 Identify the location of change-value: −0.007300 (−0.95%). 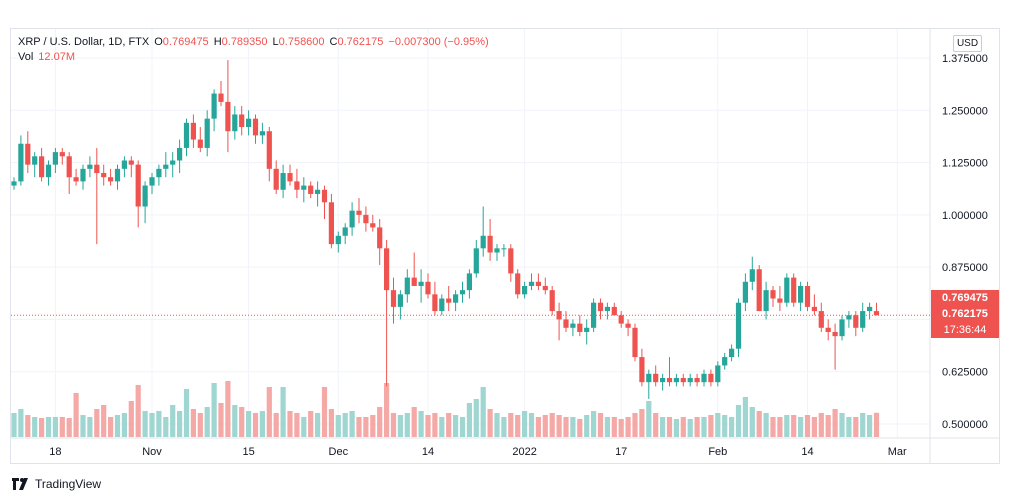
(438, 42).